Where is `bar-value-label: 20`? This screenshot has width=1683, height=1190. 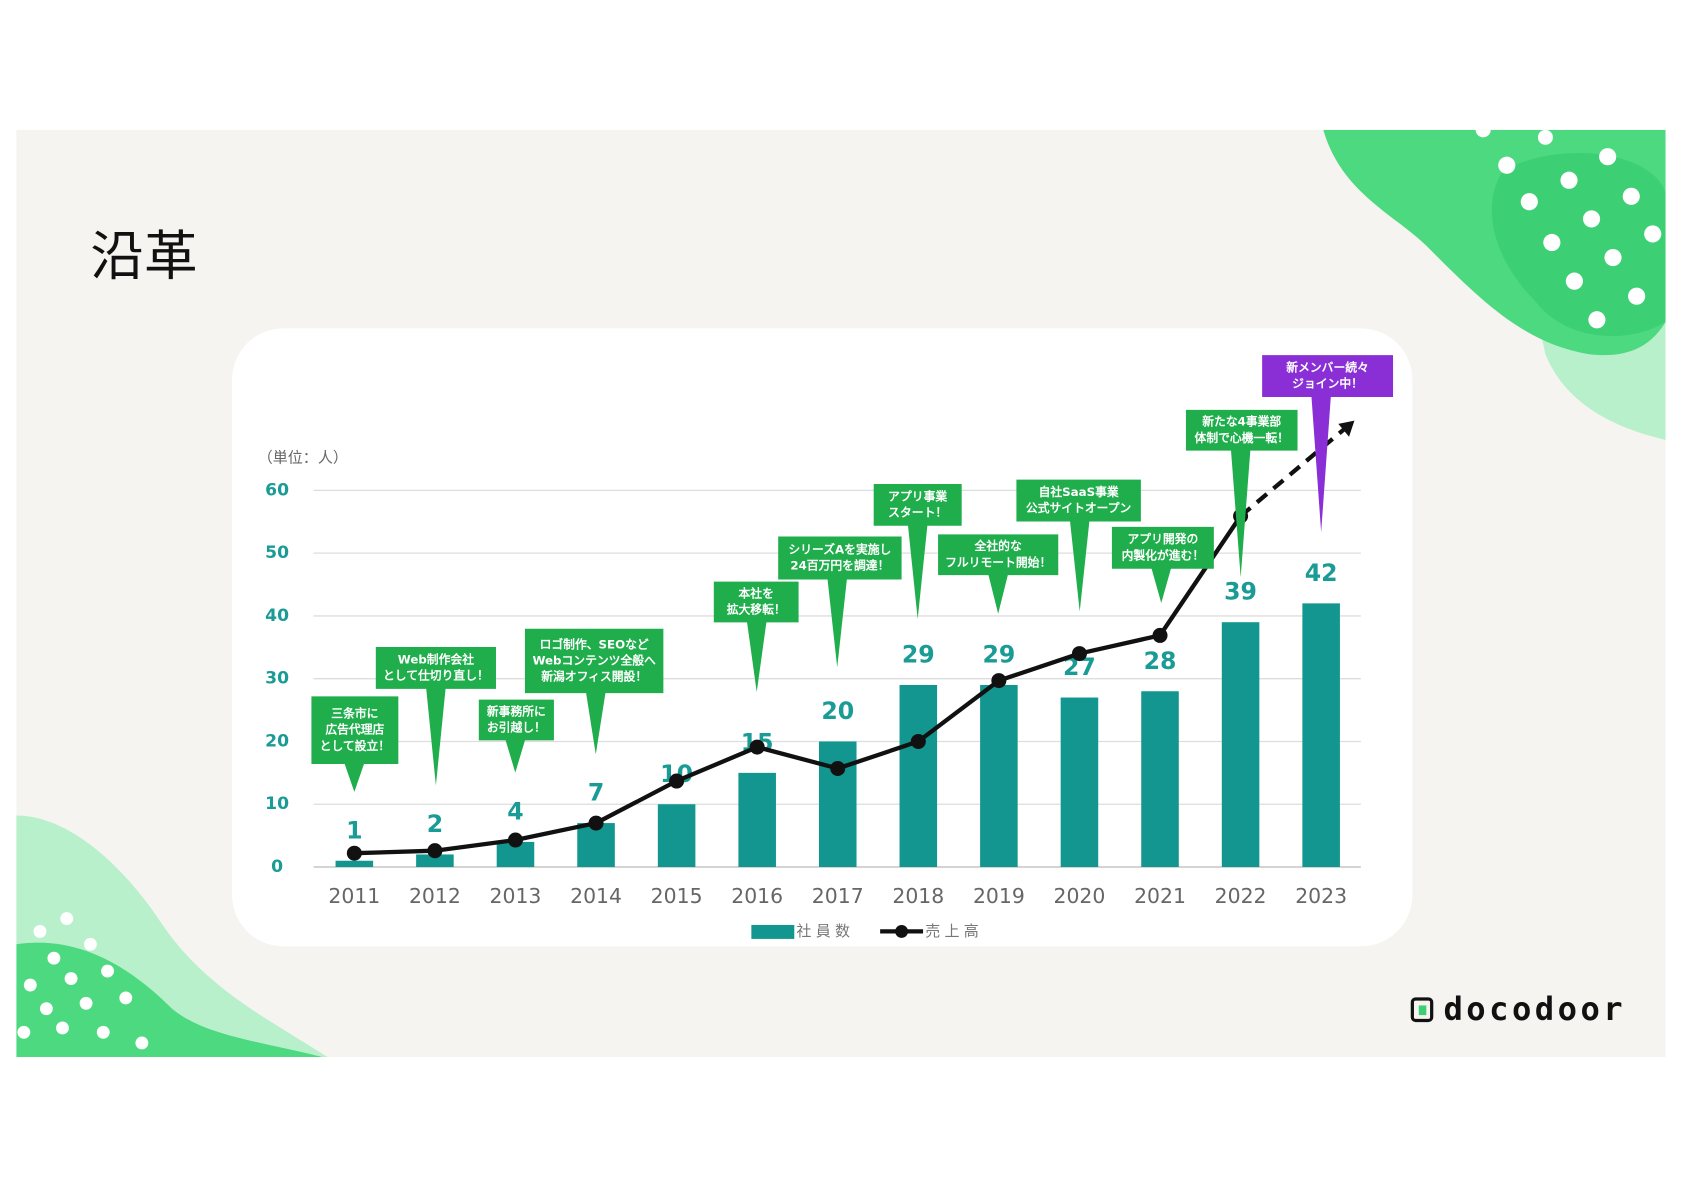
bar-value-label: 20 is located at coordinates (837, 711).